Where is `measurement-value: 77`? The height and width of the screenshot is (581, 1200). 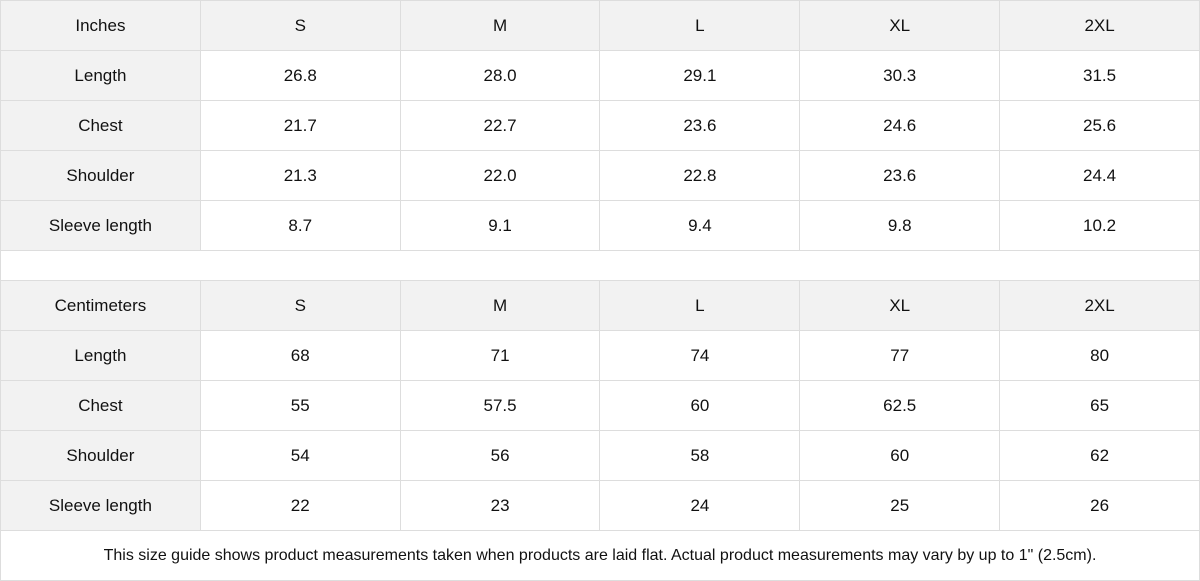
measurement-value: 77 is located at coordinates (900, 355).